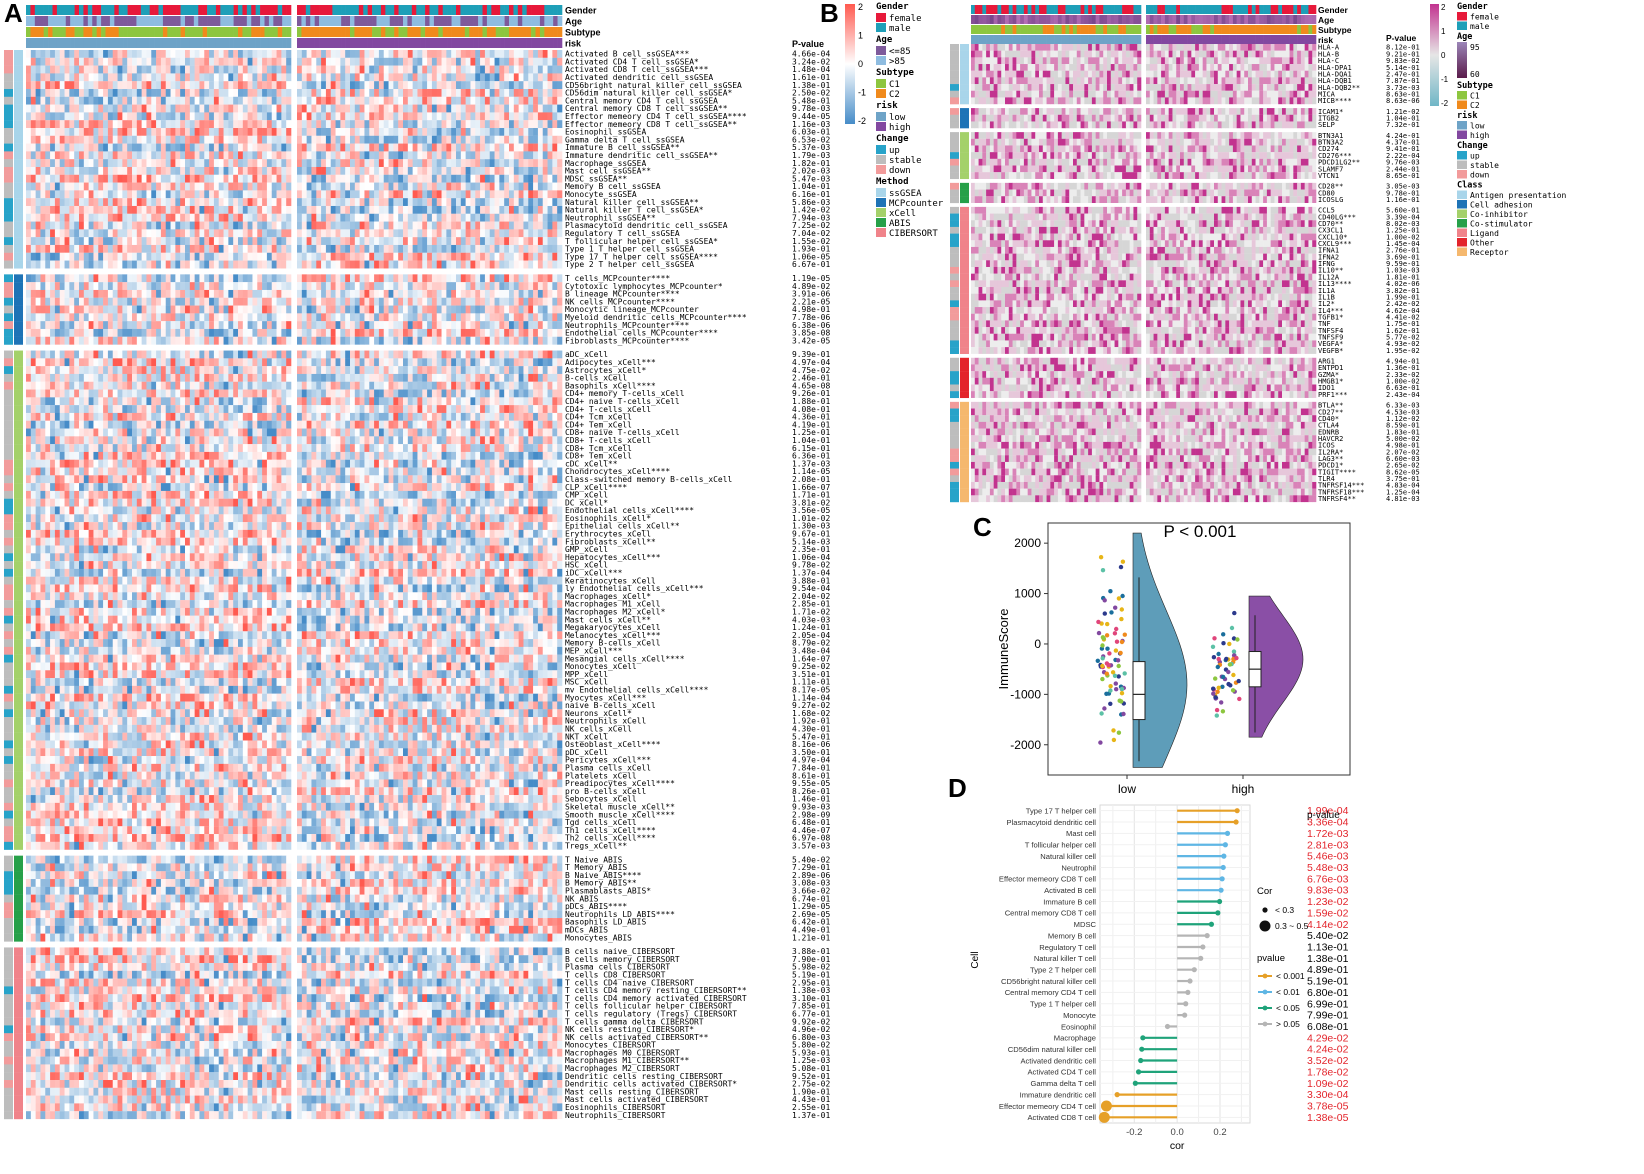  What do you see at coordinates (617, 967) in the screenshot?
I see `row-label: Plasma cells_CIBERSORT` at bounding box center [617, 967].